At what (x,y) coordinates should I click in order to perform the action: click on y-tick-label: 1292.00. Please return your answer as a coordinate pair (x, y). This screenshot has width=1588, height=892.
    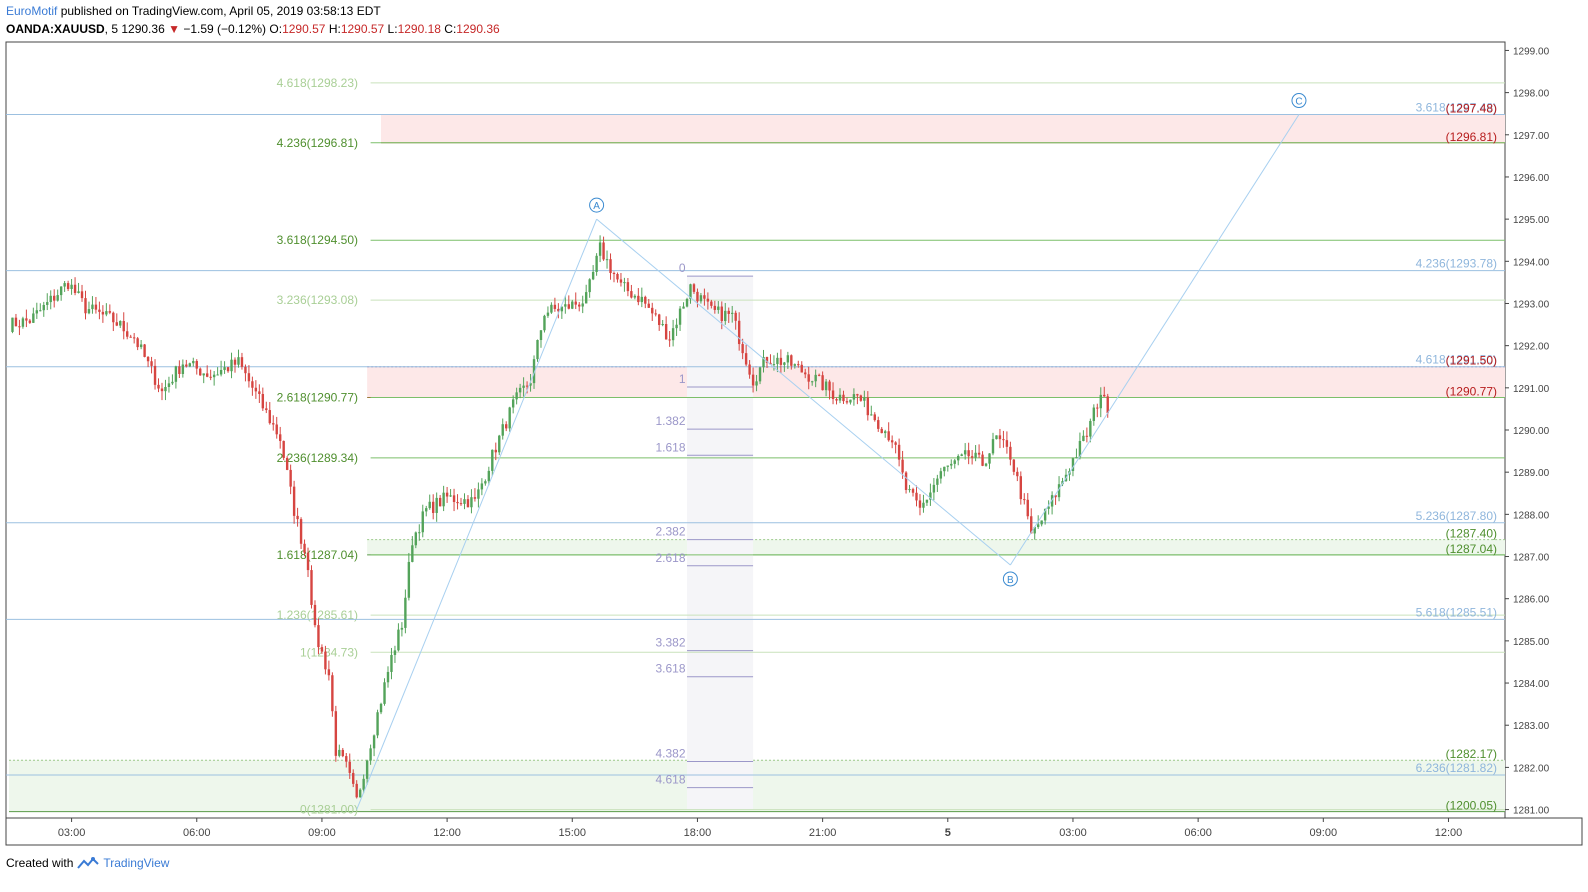
    Looking at the image, I should click on (1531, 347).